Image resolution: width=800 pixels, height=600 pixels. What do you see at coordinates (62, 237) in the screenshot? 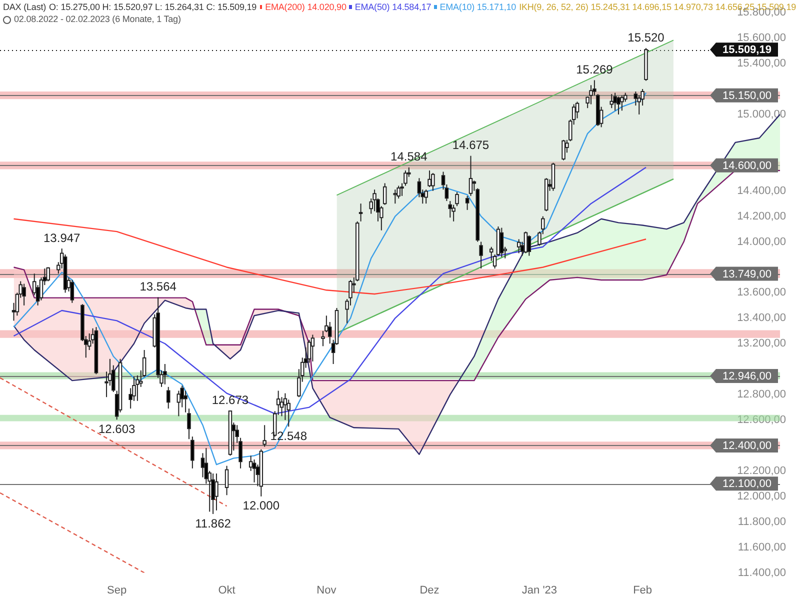
I see `annotation: 13.947` at bounding box center [62, 237].